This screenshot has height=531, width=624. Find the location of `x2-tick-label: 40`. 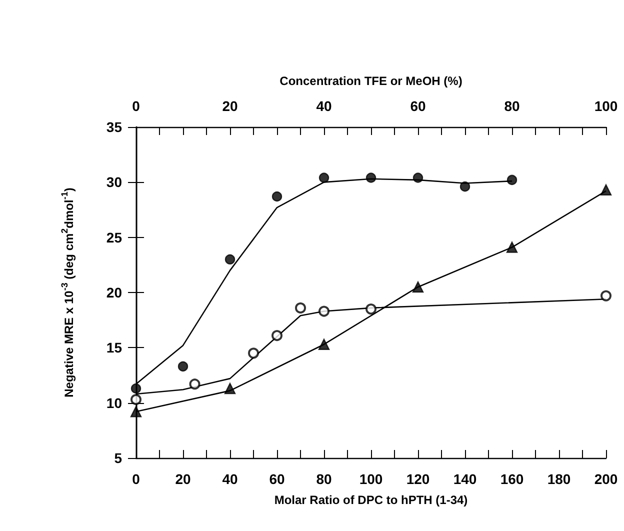

x2-tick-label: 40 is located at coordinates (324, 106).